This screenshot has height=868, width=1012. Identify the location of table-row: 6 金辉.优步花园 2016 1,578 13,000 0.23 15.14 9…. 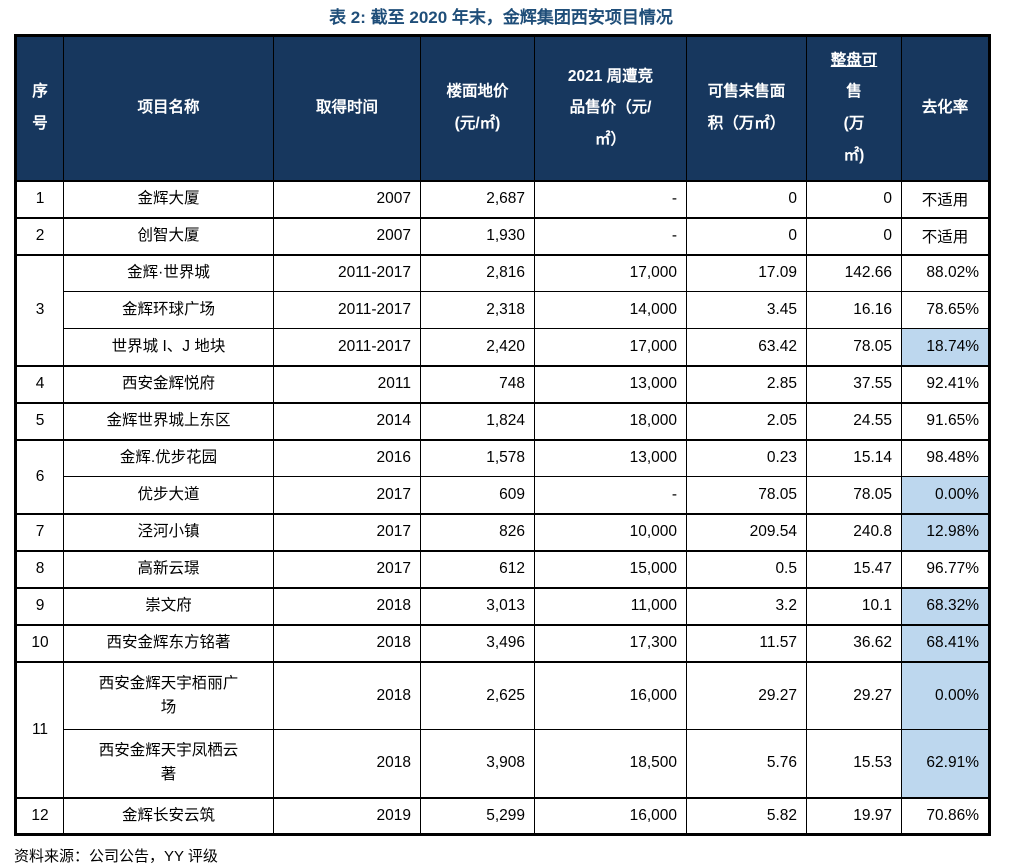
(502, 476).